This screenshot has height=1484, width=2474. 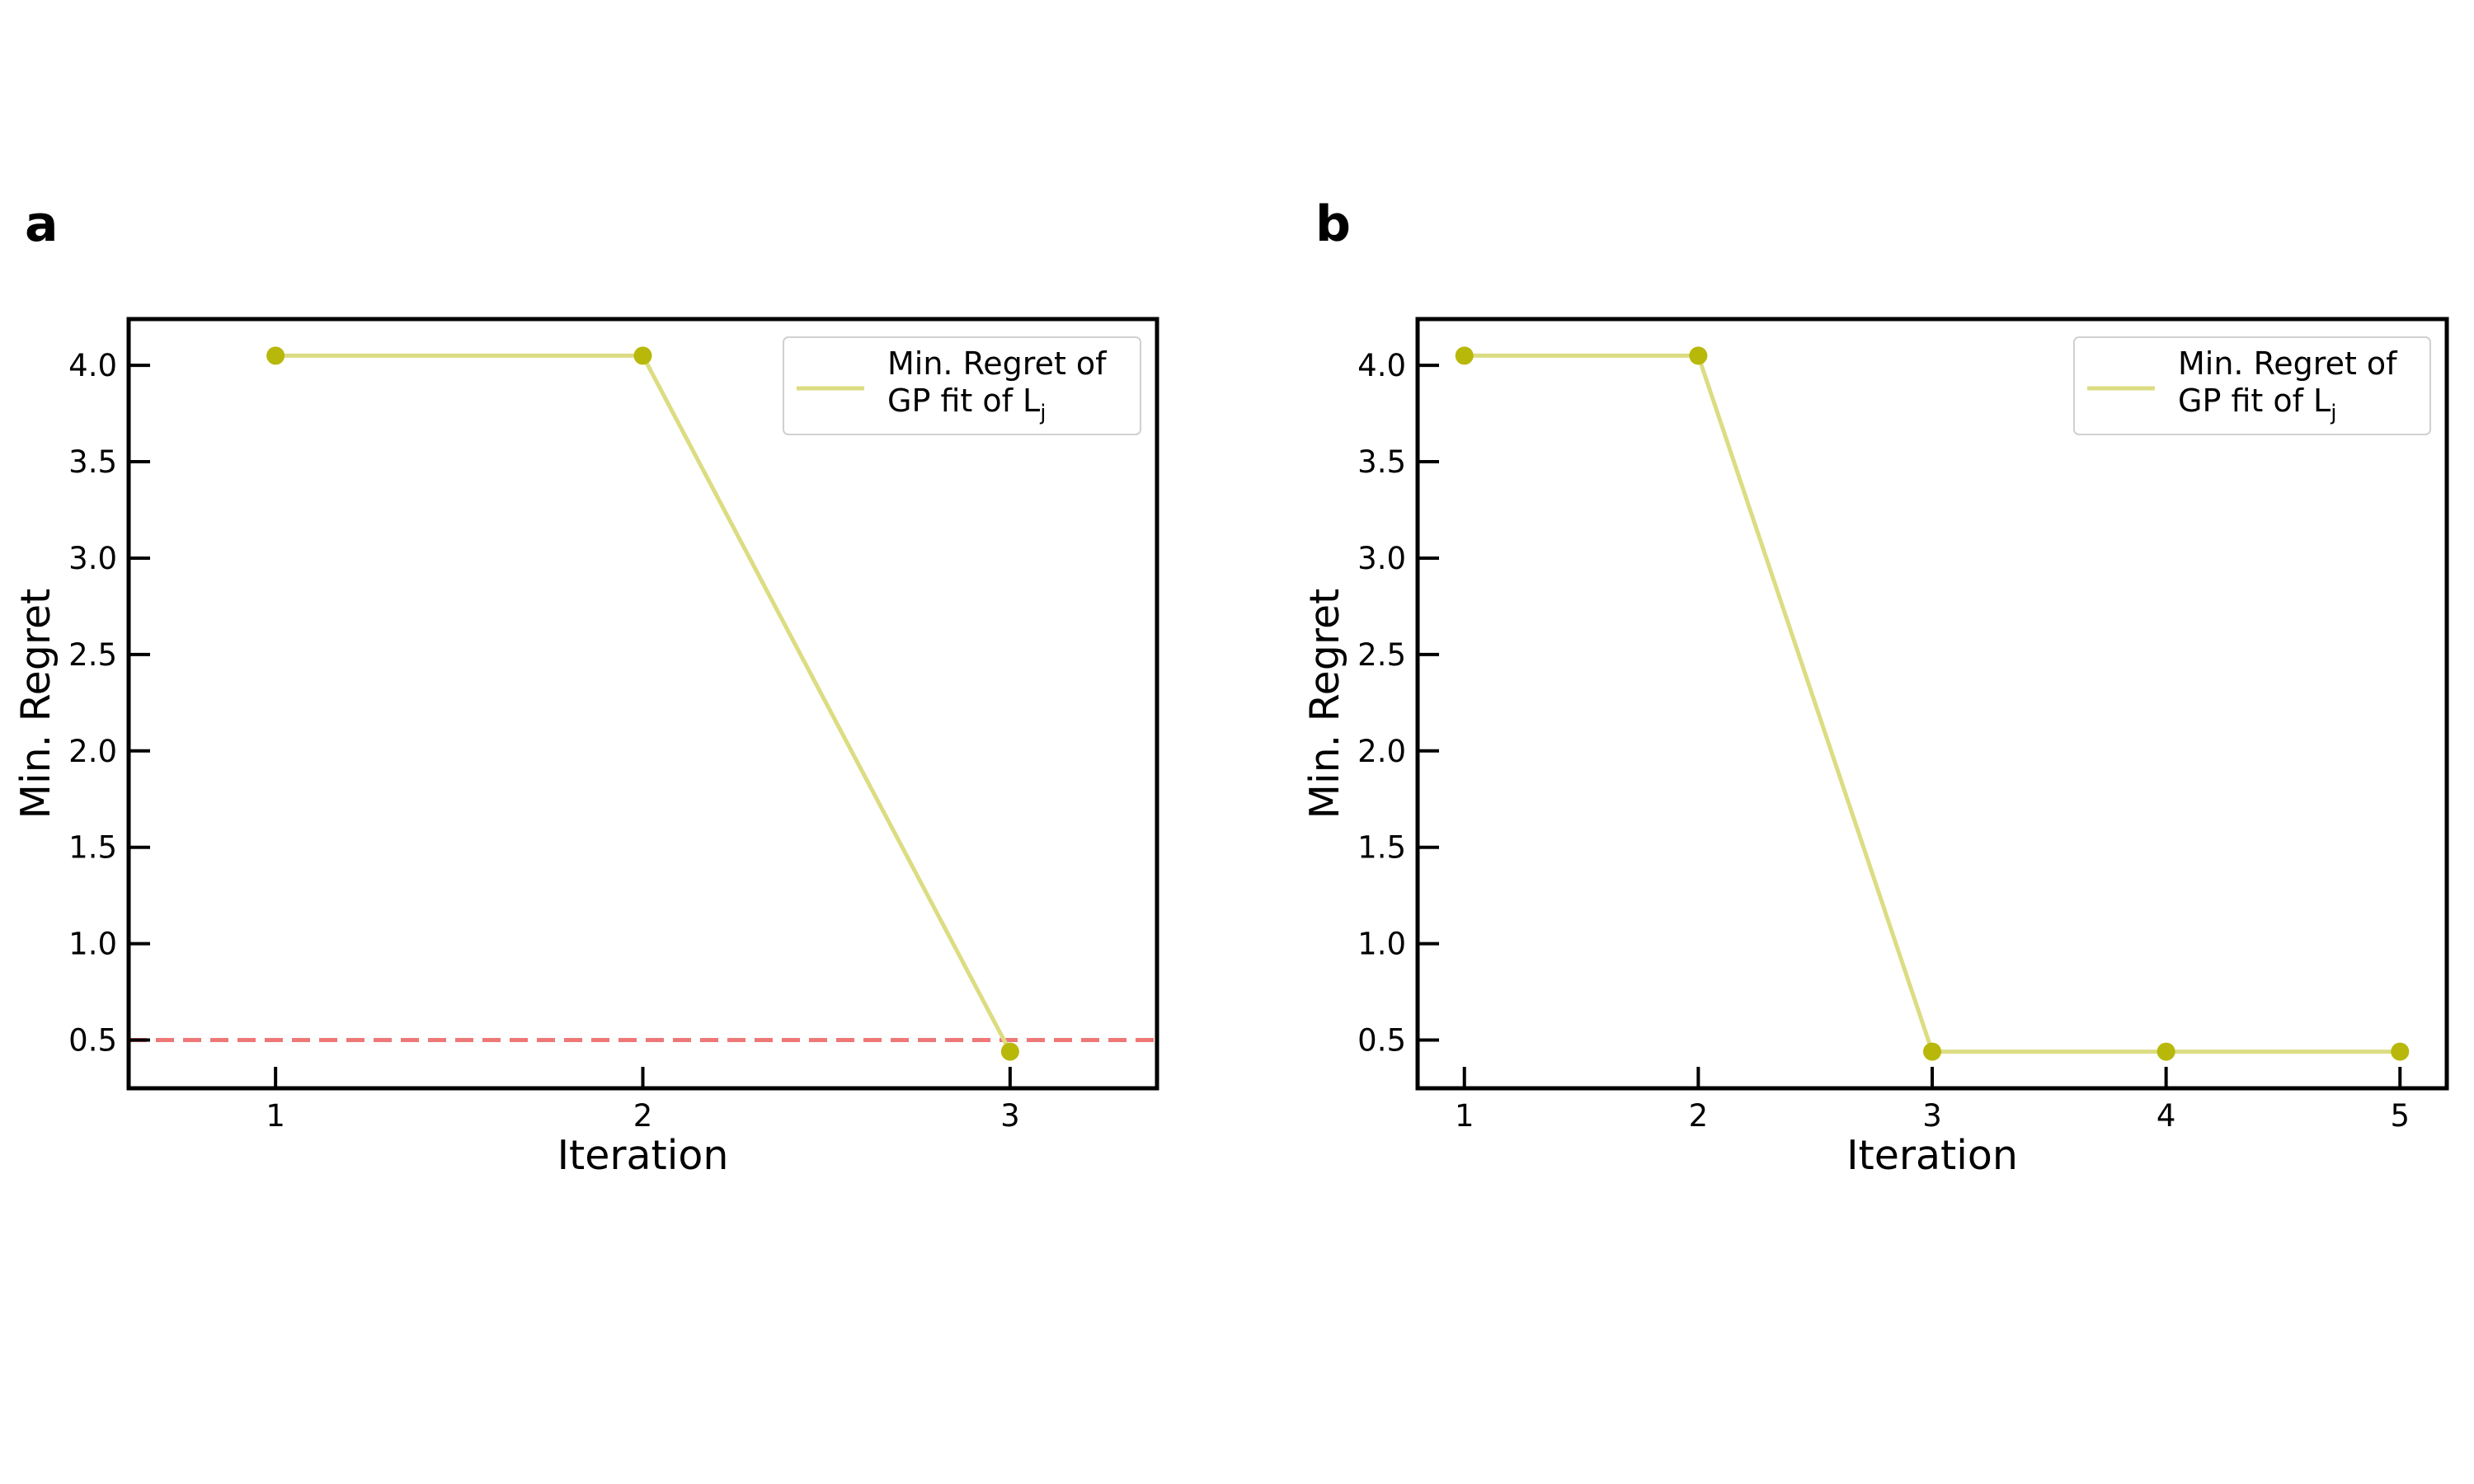 I want to click on x-tick-label: 4, so click(x=2166, y=1116).